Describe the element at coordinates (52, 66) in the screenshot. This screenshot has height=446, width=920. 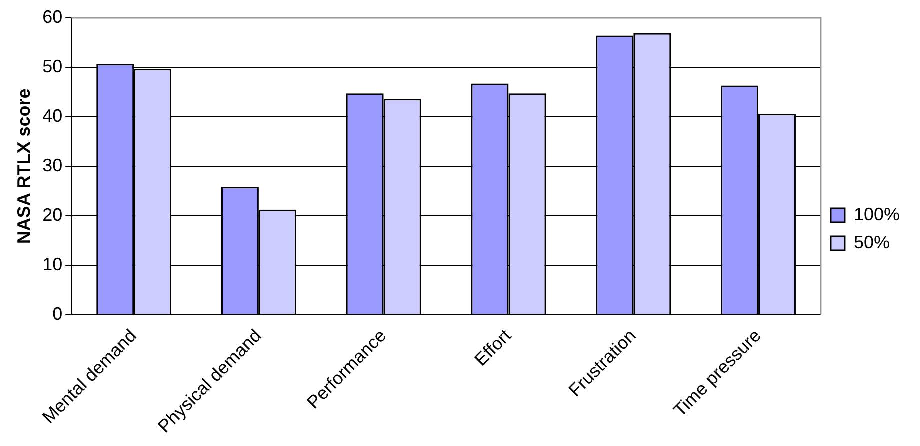
I see `y-tick-label: 50` at that location.